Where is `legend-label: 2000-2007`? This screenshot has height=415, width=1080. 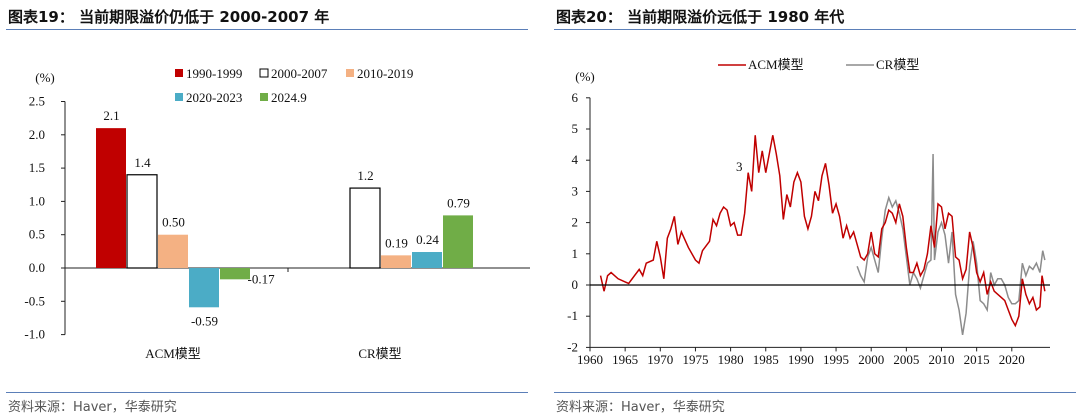
legend-label: 2000-2007 is located at coordinates (299, 73).